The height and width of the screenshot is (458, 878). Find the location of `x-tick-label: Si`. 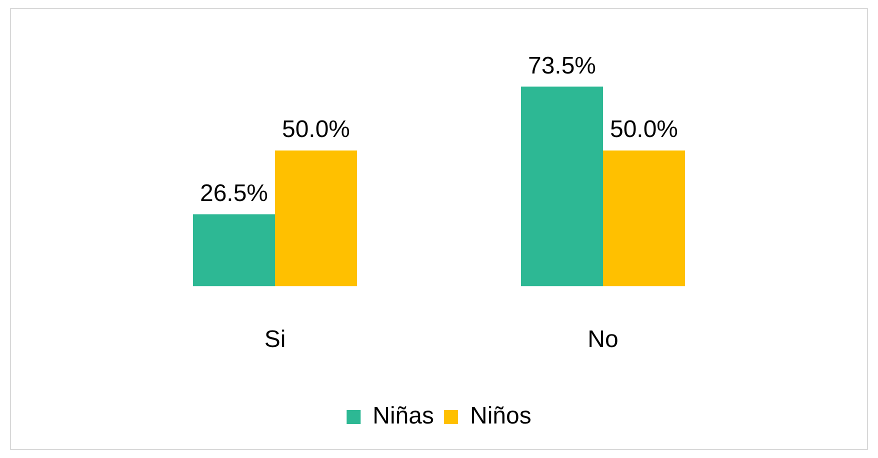

x-tick-label: Si is located at coordinates (275, 340).